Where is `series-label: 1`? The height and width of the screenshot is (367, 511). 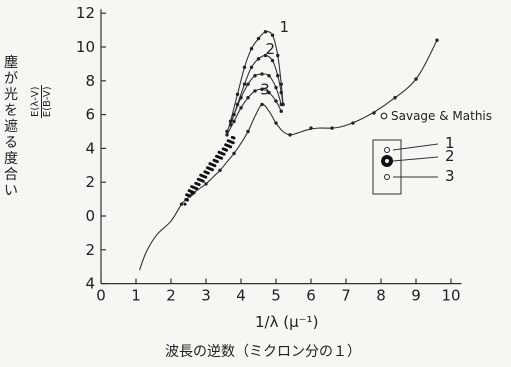
series-label: 1 is located at coordinates (285, 27).